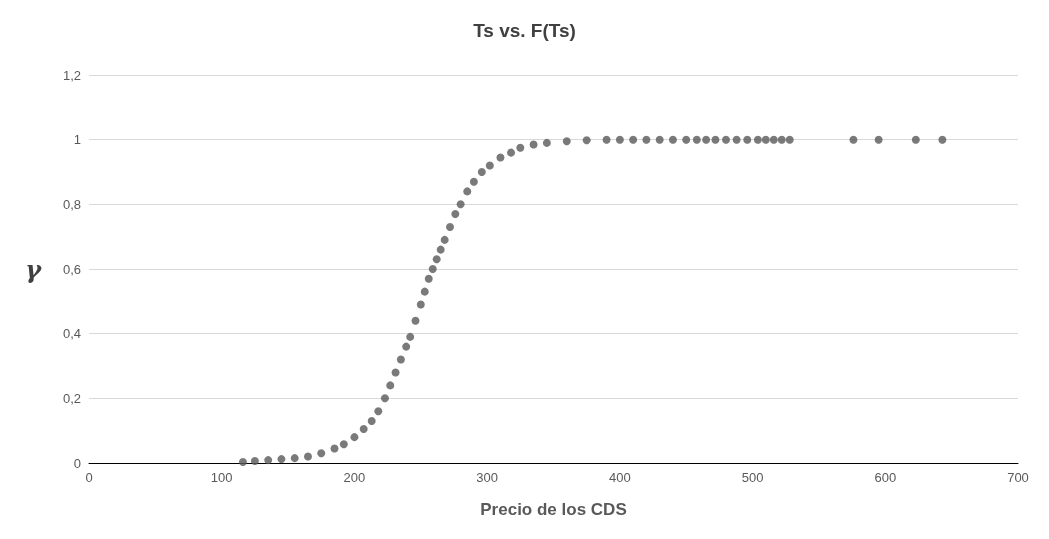  What do you see at coordinates (77, 140) in the screenshot?
I see `y-tick-label: 1` at bounding box center [77, 140].